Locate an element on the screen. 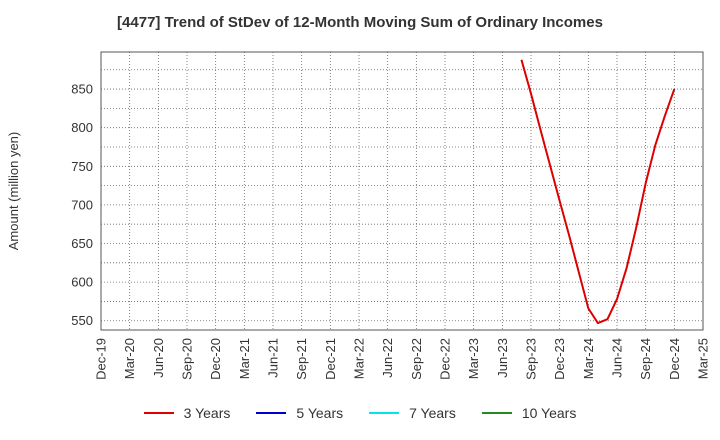 The width and height of the screenshot is (720, 440). y-tick-label: 700 is located at coordinates (82, 204).